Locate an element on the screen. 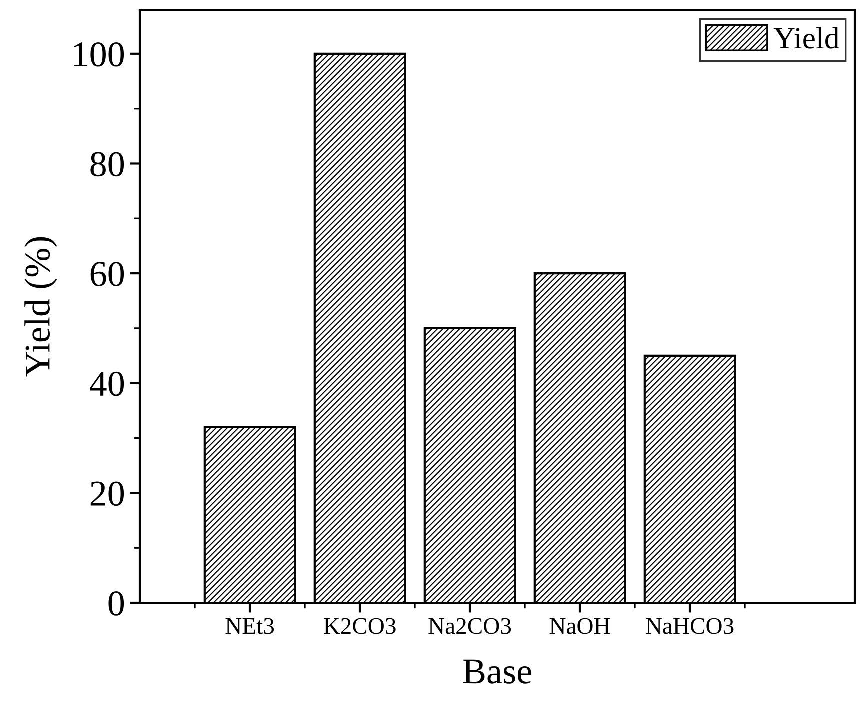 This screenshot has height=708, width=864. y-axis-title: Yield (%) is located at coordinates (41, 307).